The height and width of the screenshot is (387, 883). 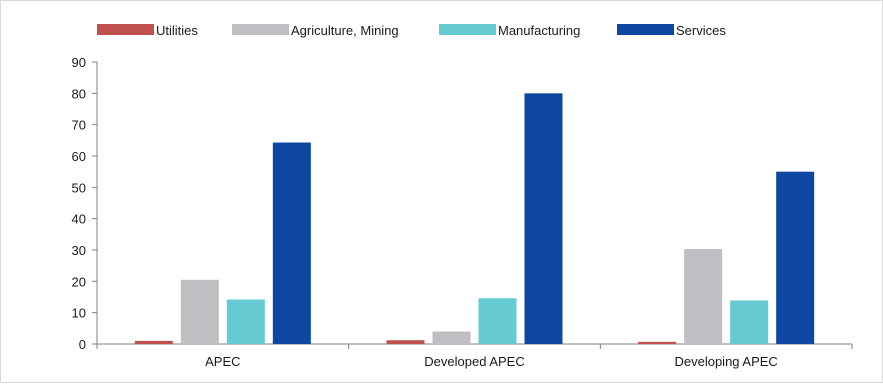 What do you see at coordinates (497, 321) in the screenshot?
I see `bar-developed-apec-manufacturing` at bounding box center [497, 321].